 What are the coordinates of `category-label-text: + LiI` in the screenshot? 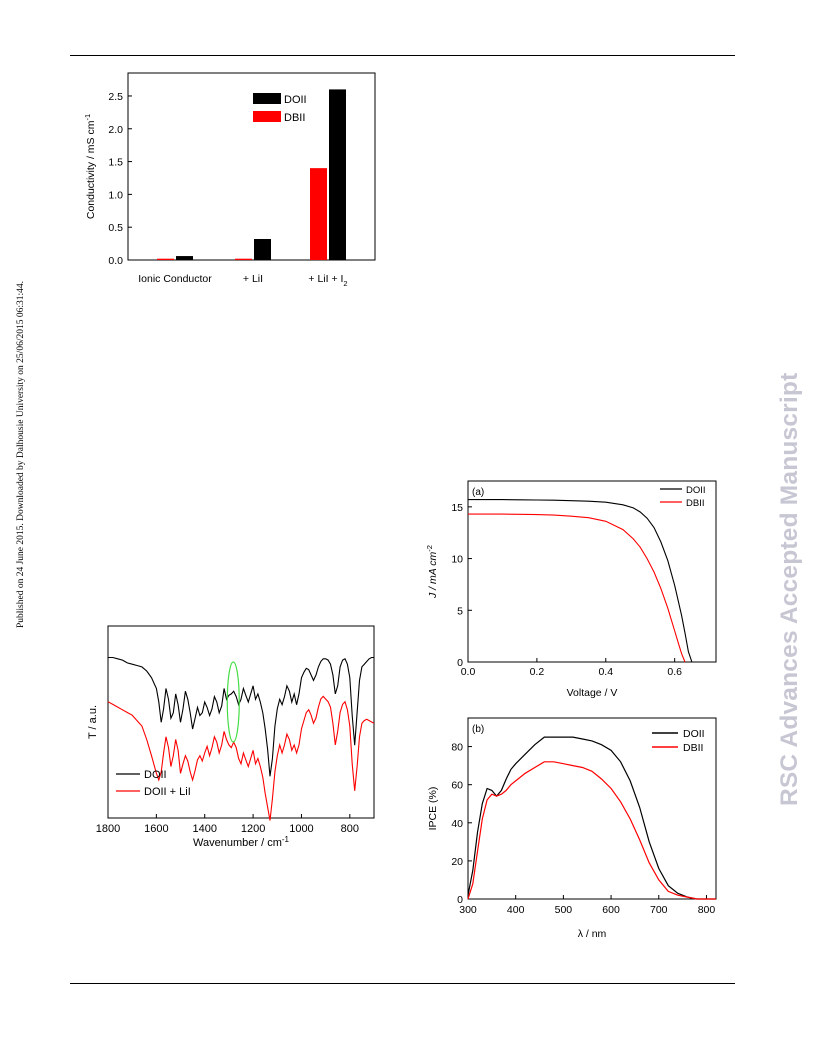 It's located at (253, 279).